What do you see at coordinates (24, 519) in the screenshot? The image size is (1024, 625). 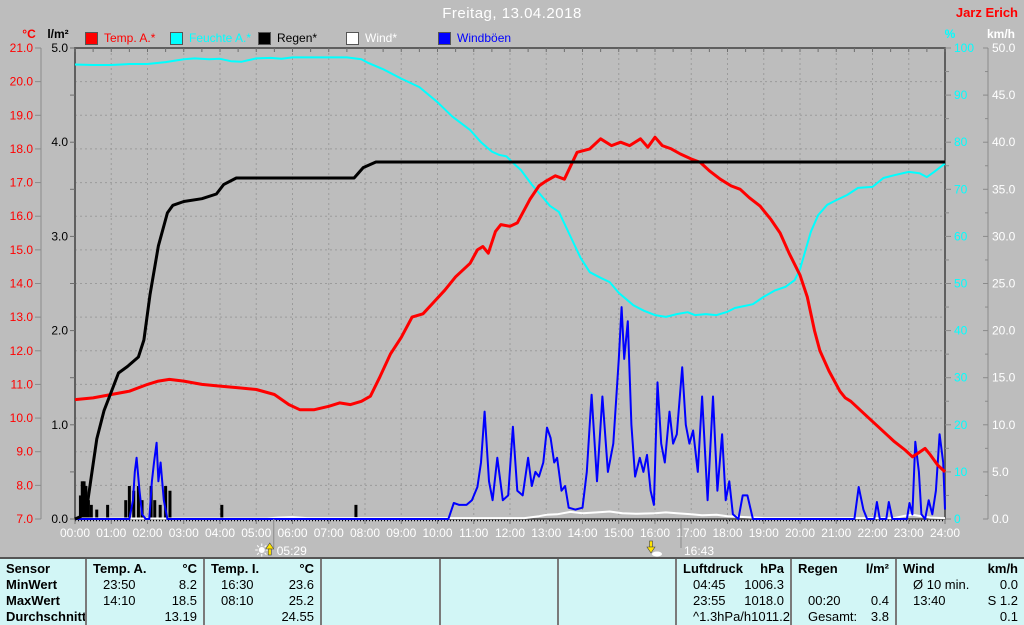 I see `temp-axis-tick-label: 7.0` at bounding box center [24, 519].